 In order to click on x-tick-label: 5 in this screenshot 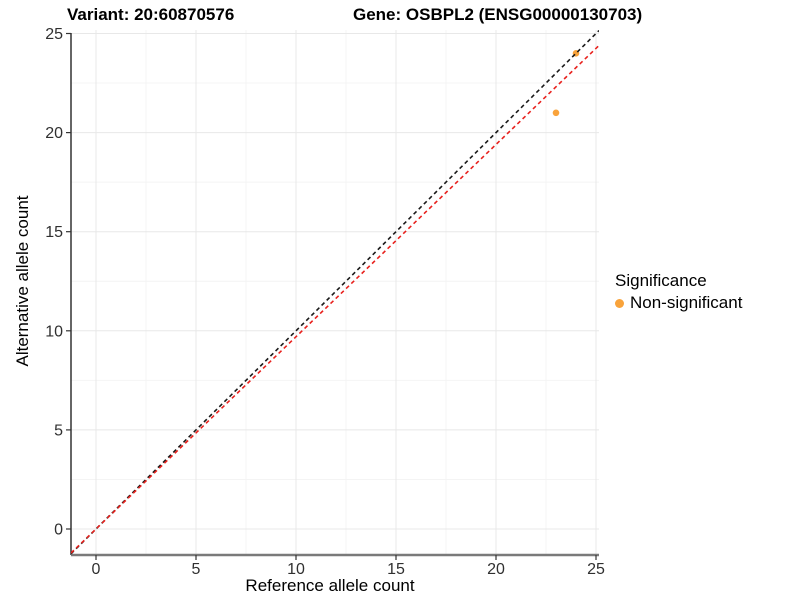, I will do `click(196, 569)`.